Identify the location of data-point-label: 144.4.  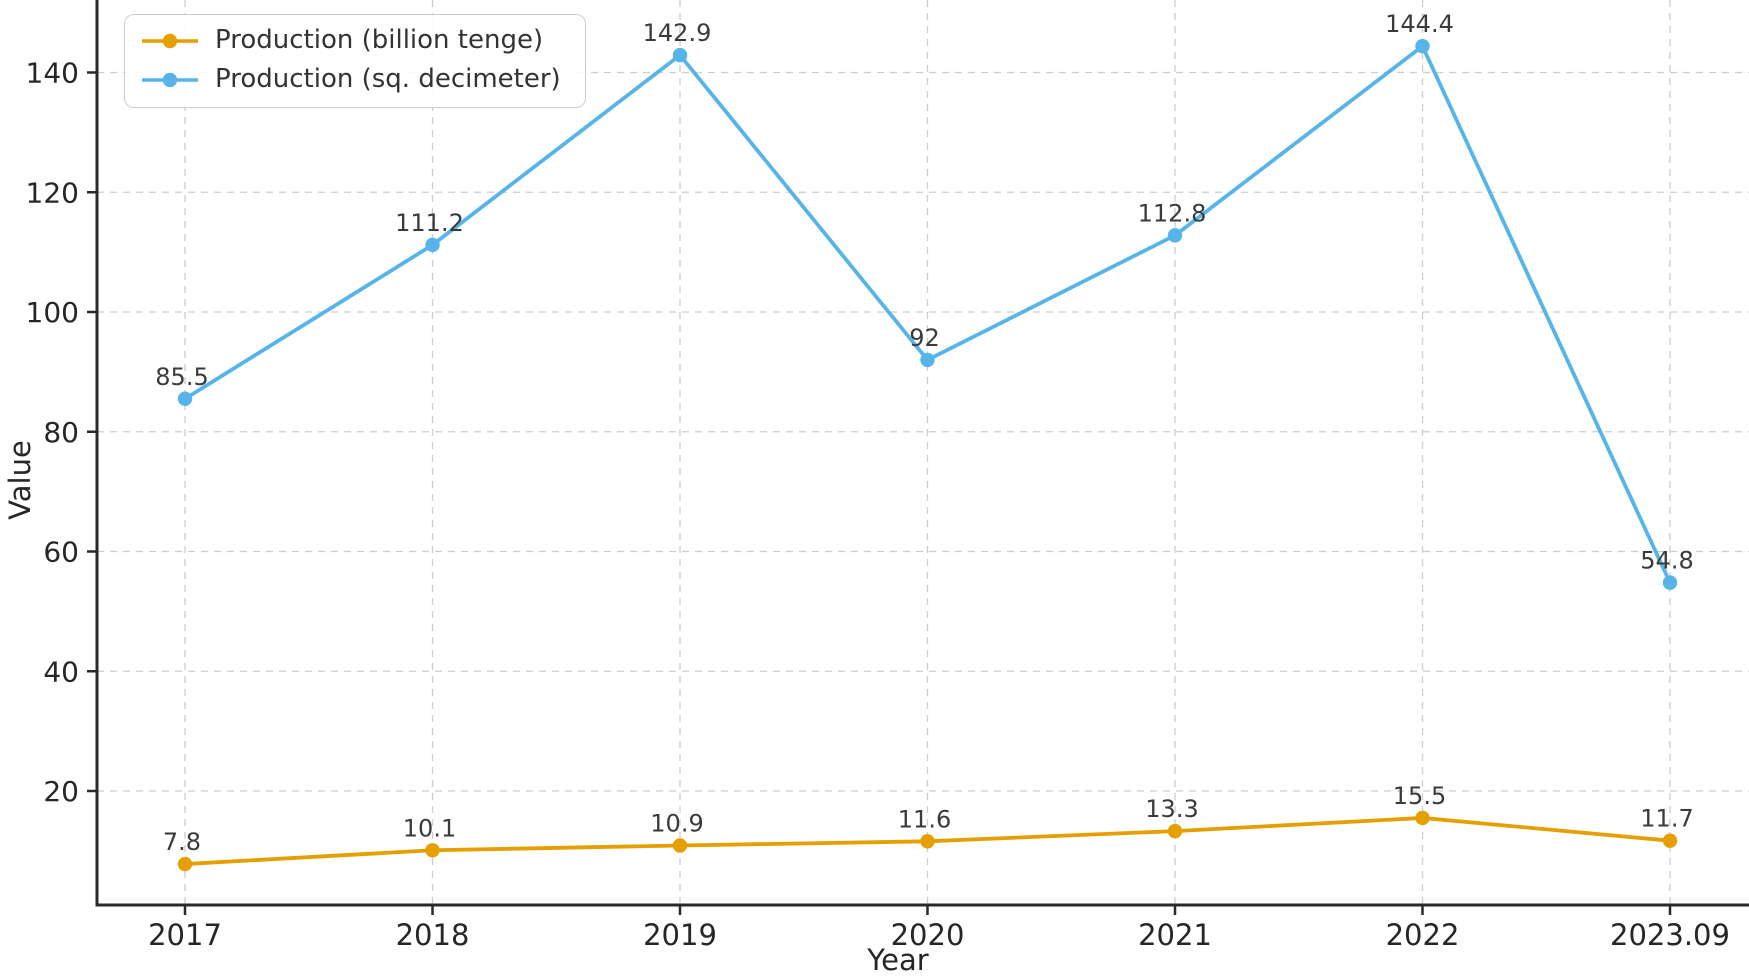
(1419, 24).